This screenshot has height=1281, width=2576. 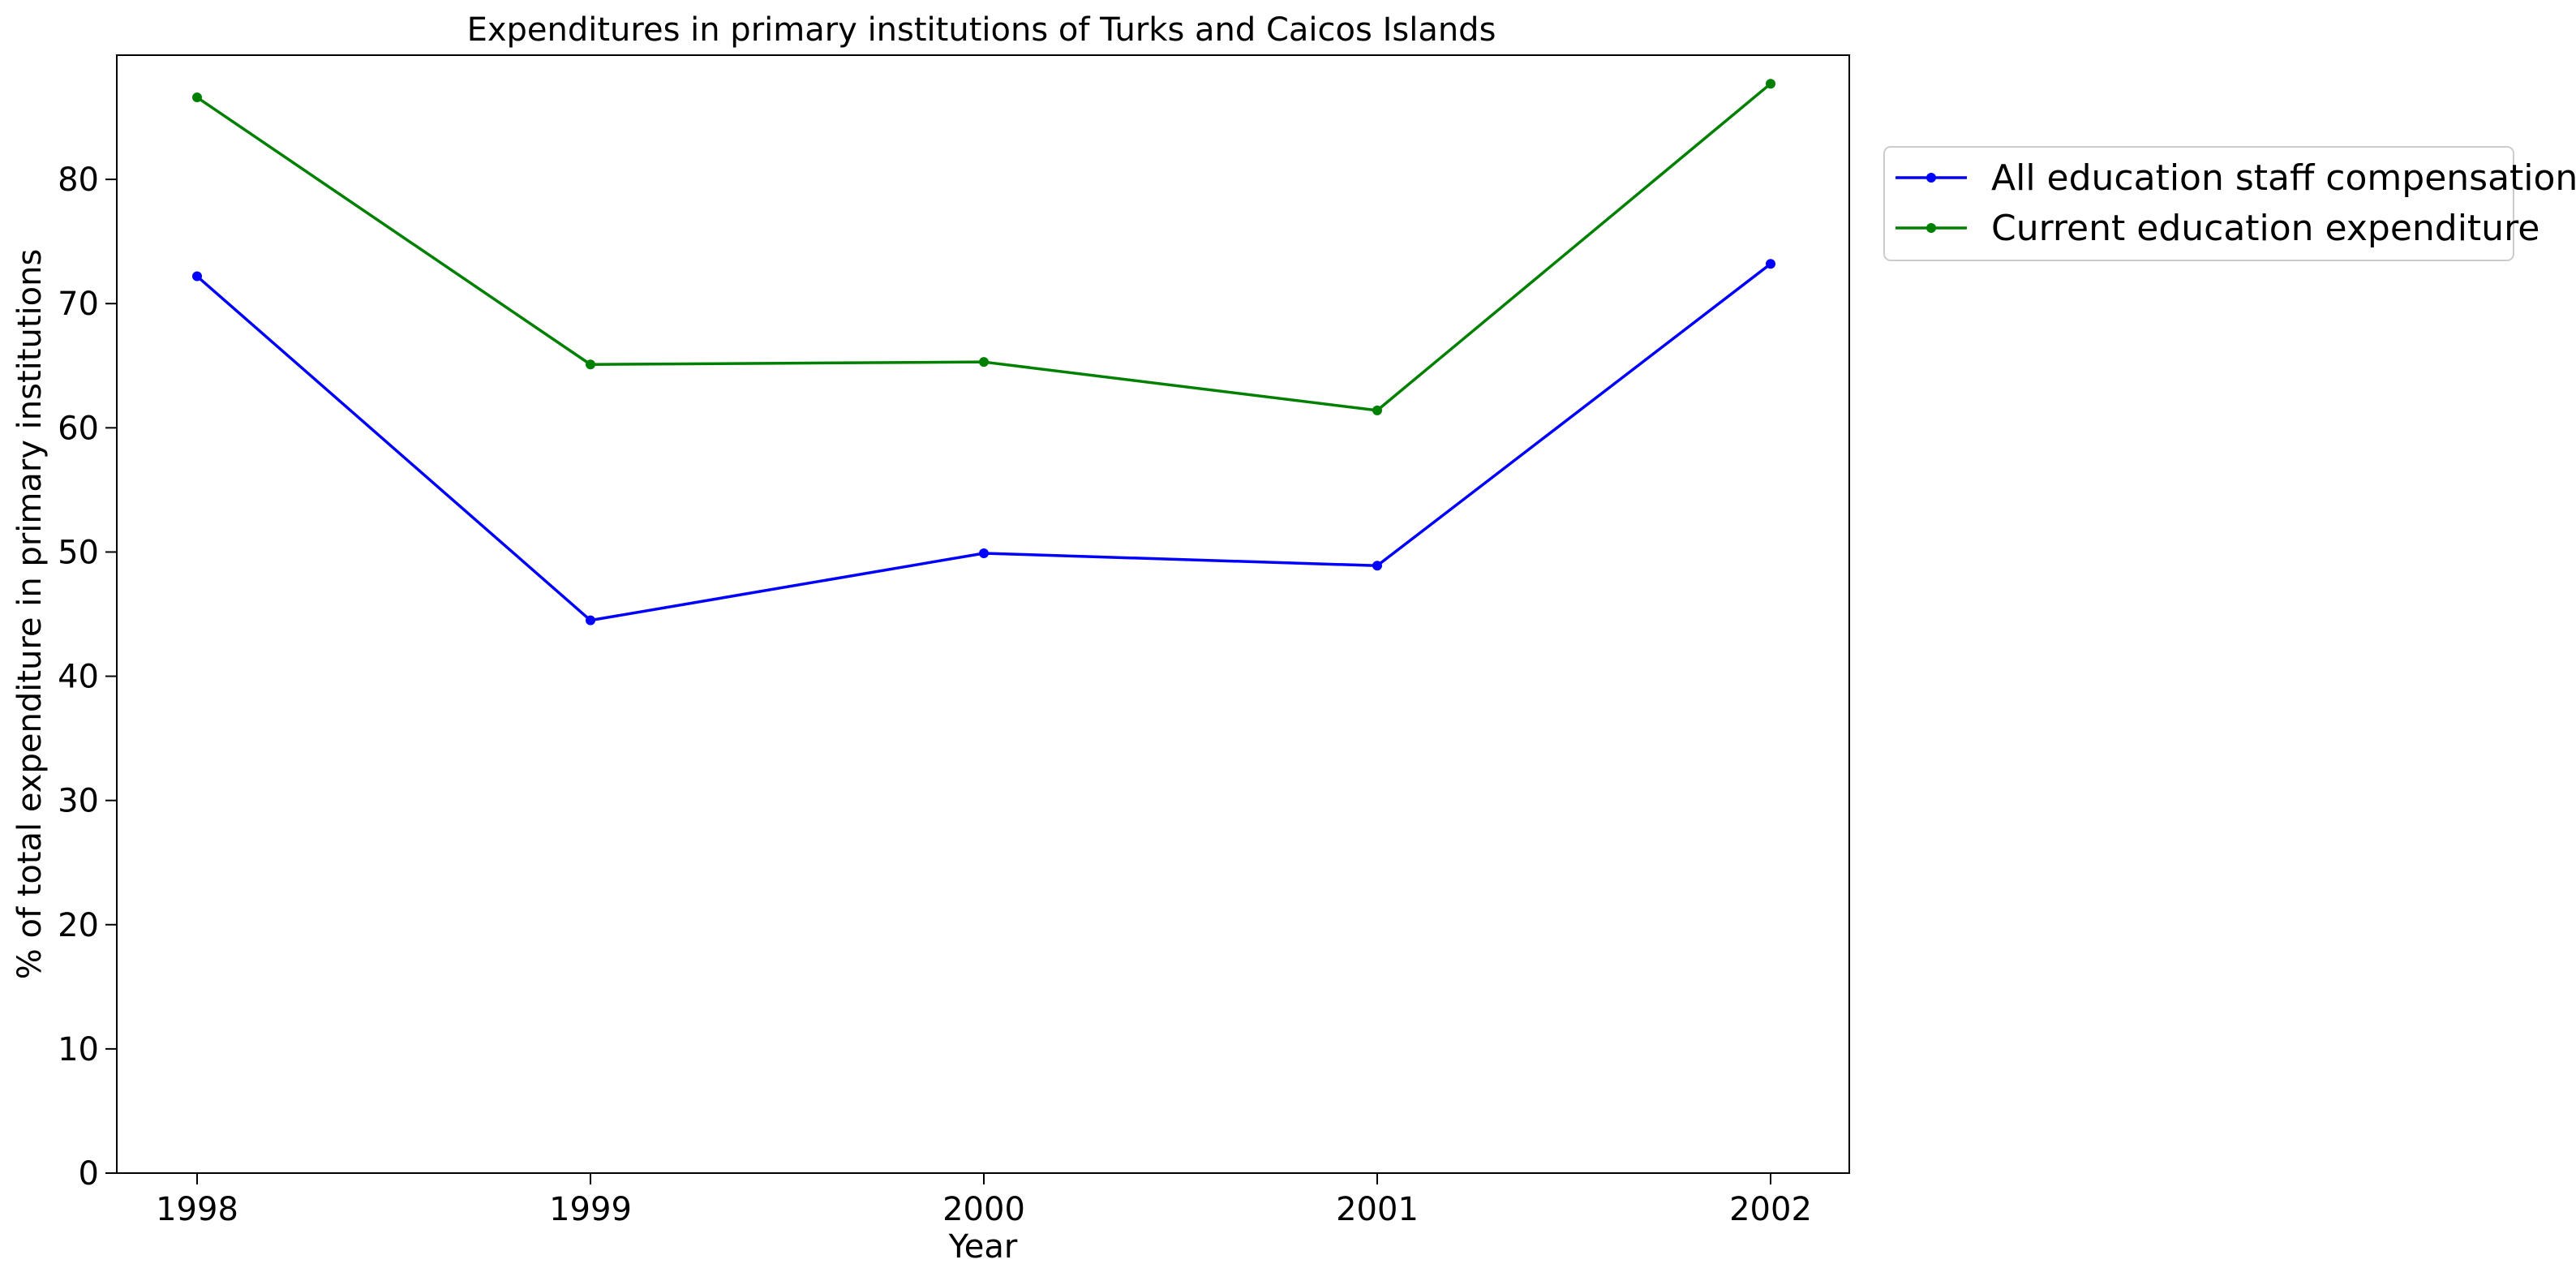 I want to click on legend-frame, so click(x=2198, y=203).